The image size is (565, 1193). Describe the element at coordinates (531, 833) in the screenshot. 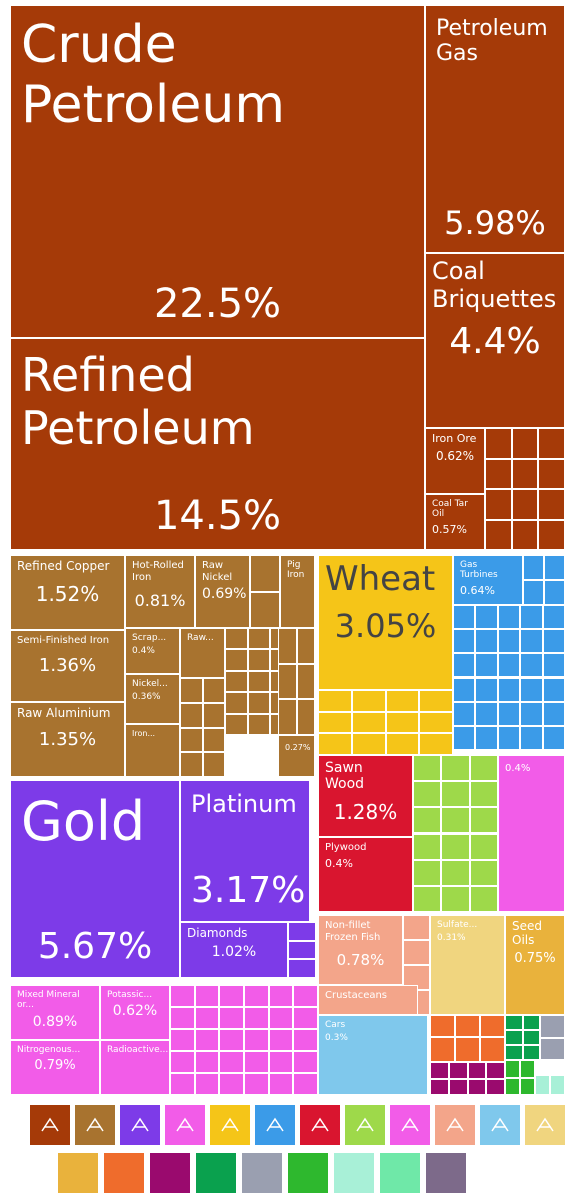

I see `treemap-cell: 0.4%` at that location.